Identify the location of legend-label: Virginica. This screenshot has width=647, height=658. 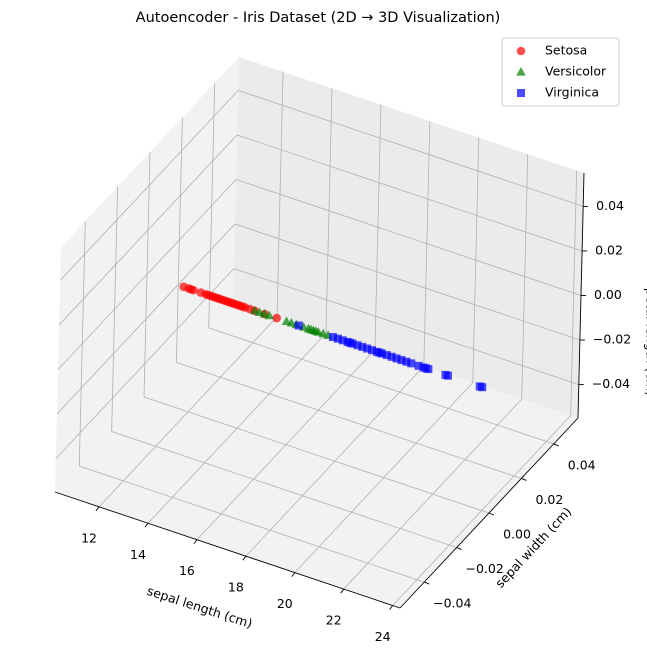
(572, 92).